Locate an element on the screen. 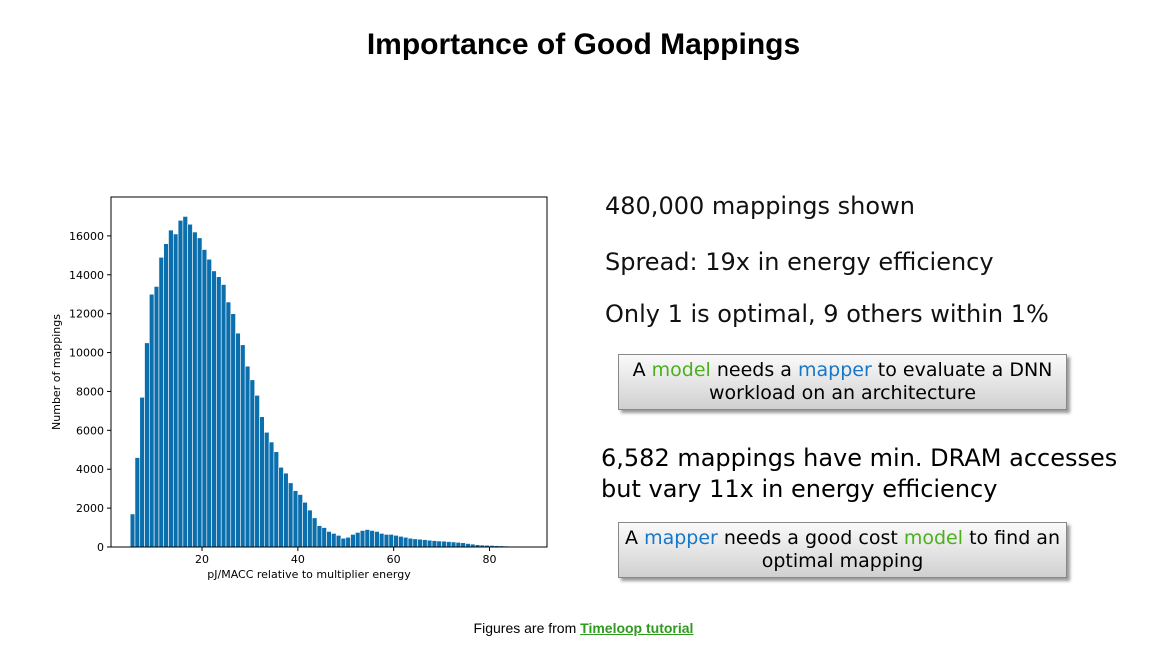  text: to find an optimal mapping is located at coordinates (910, 549).